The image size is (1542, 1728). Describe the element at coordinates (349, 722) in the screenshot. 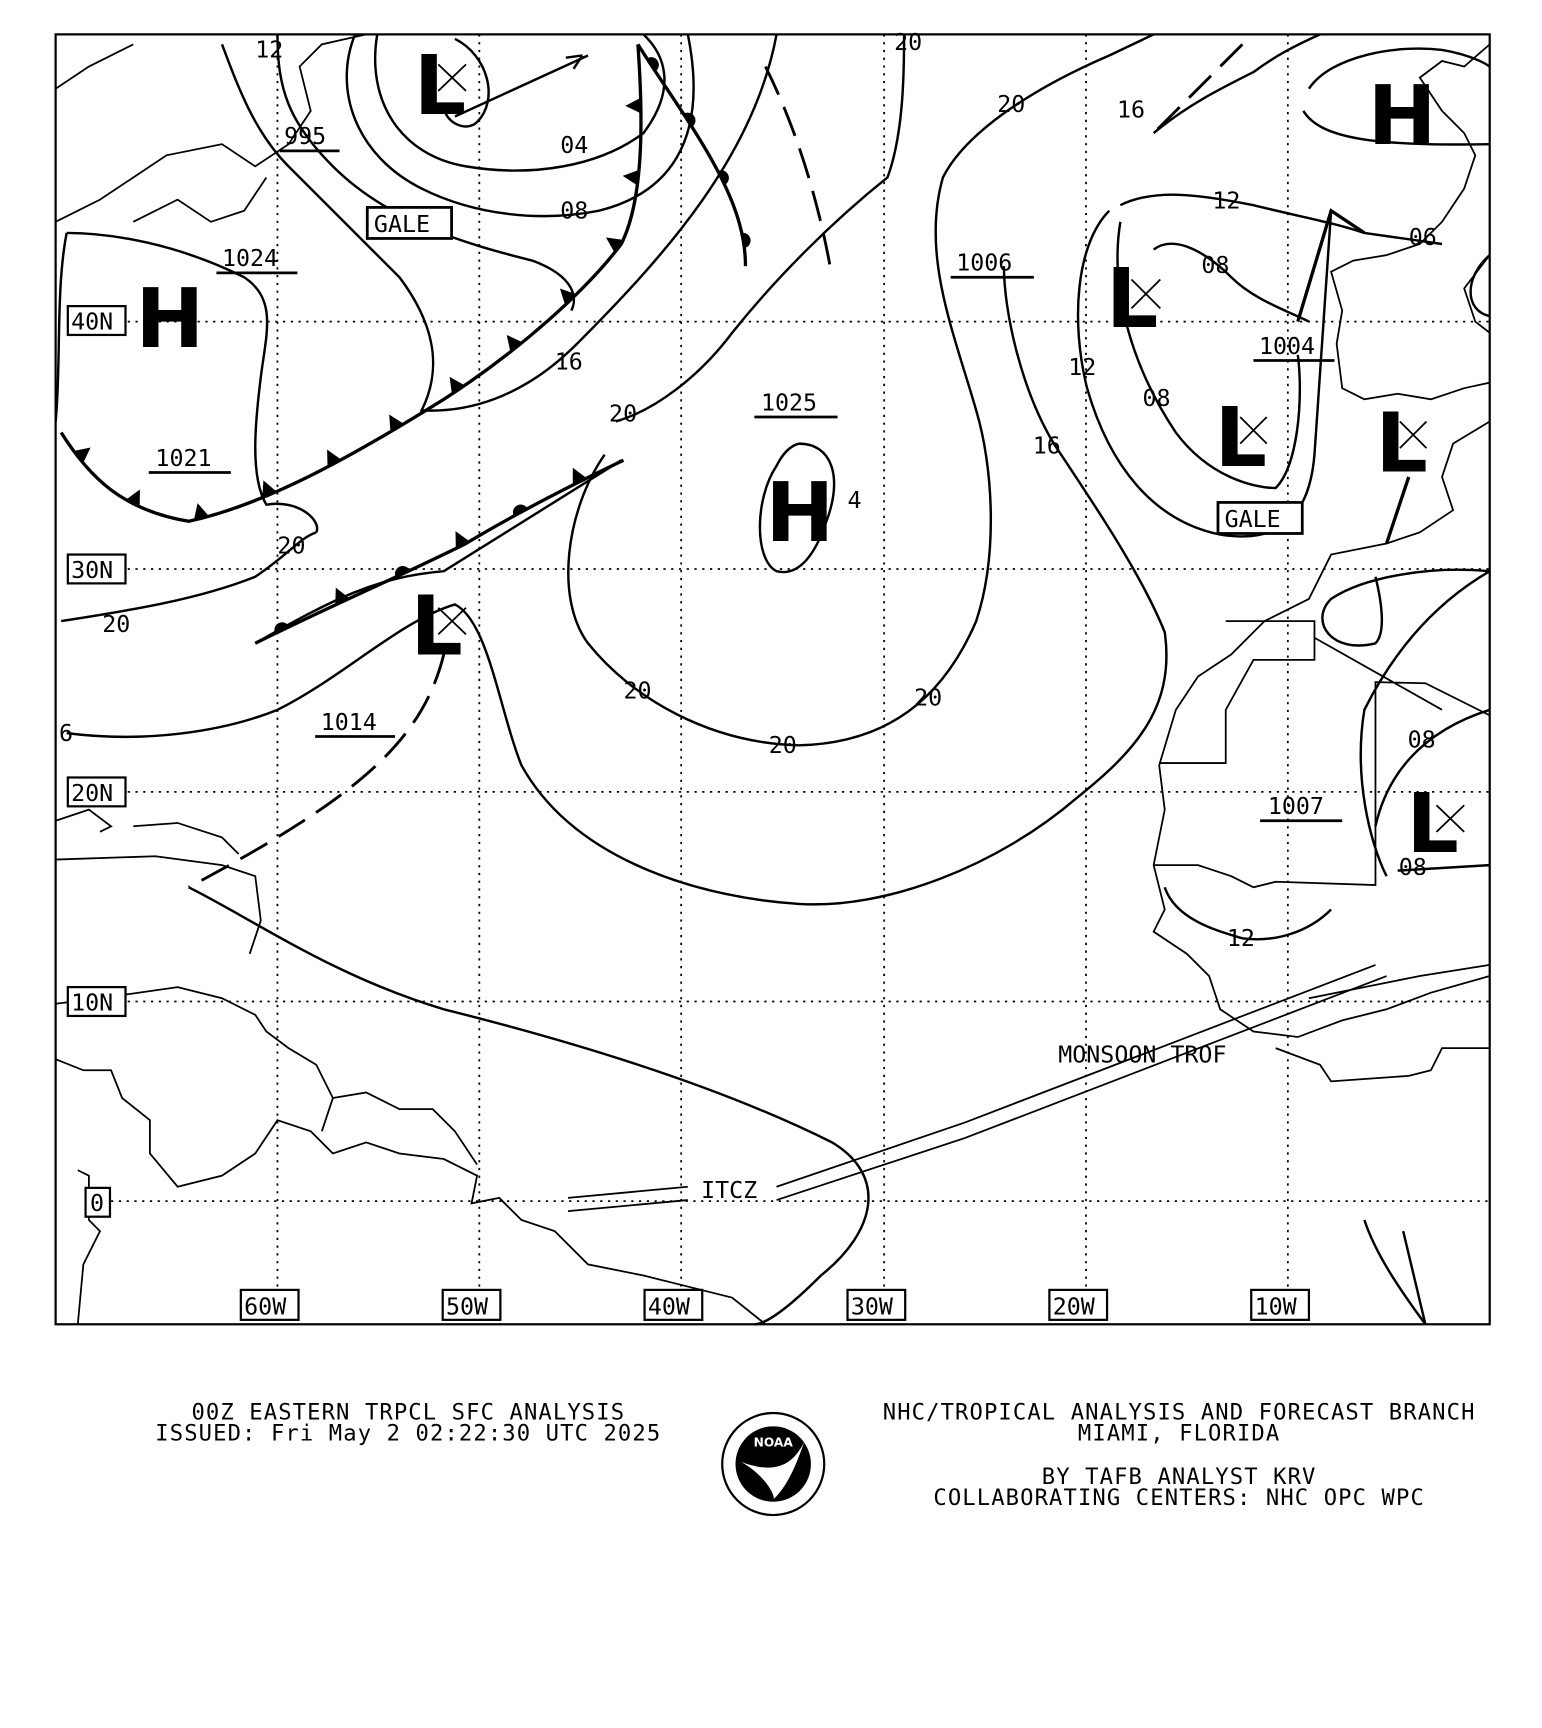

I see `svg-text: 1014` at that location.